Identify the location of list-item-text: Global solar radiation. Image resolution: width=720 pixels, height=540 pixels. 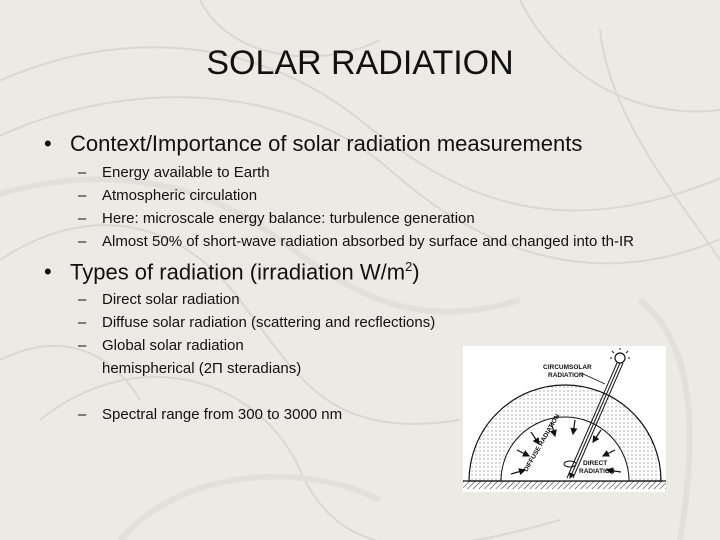
(173, 345).